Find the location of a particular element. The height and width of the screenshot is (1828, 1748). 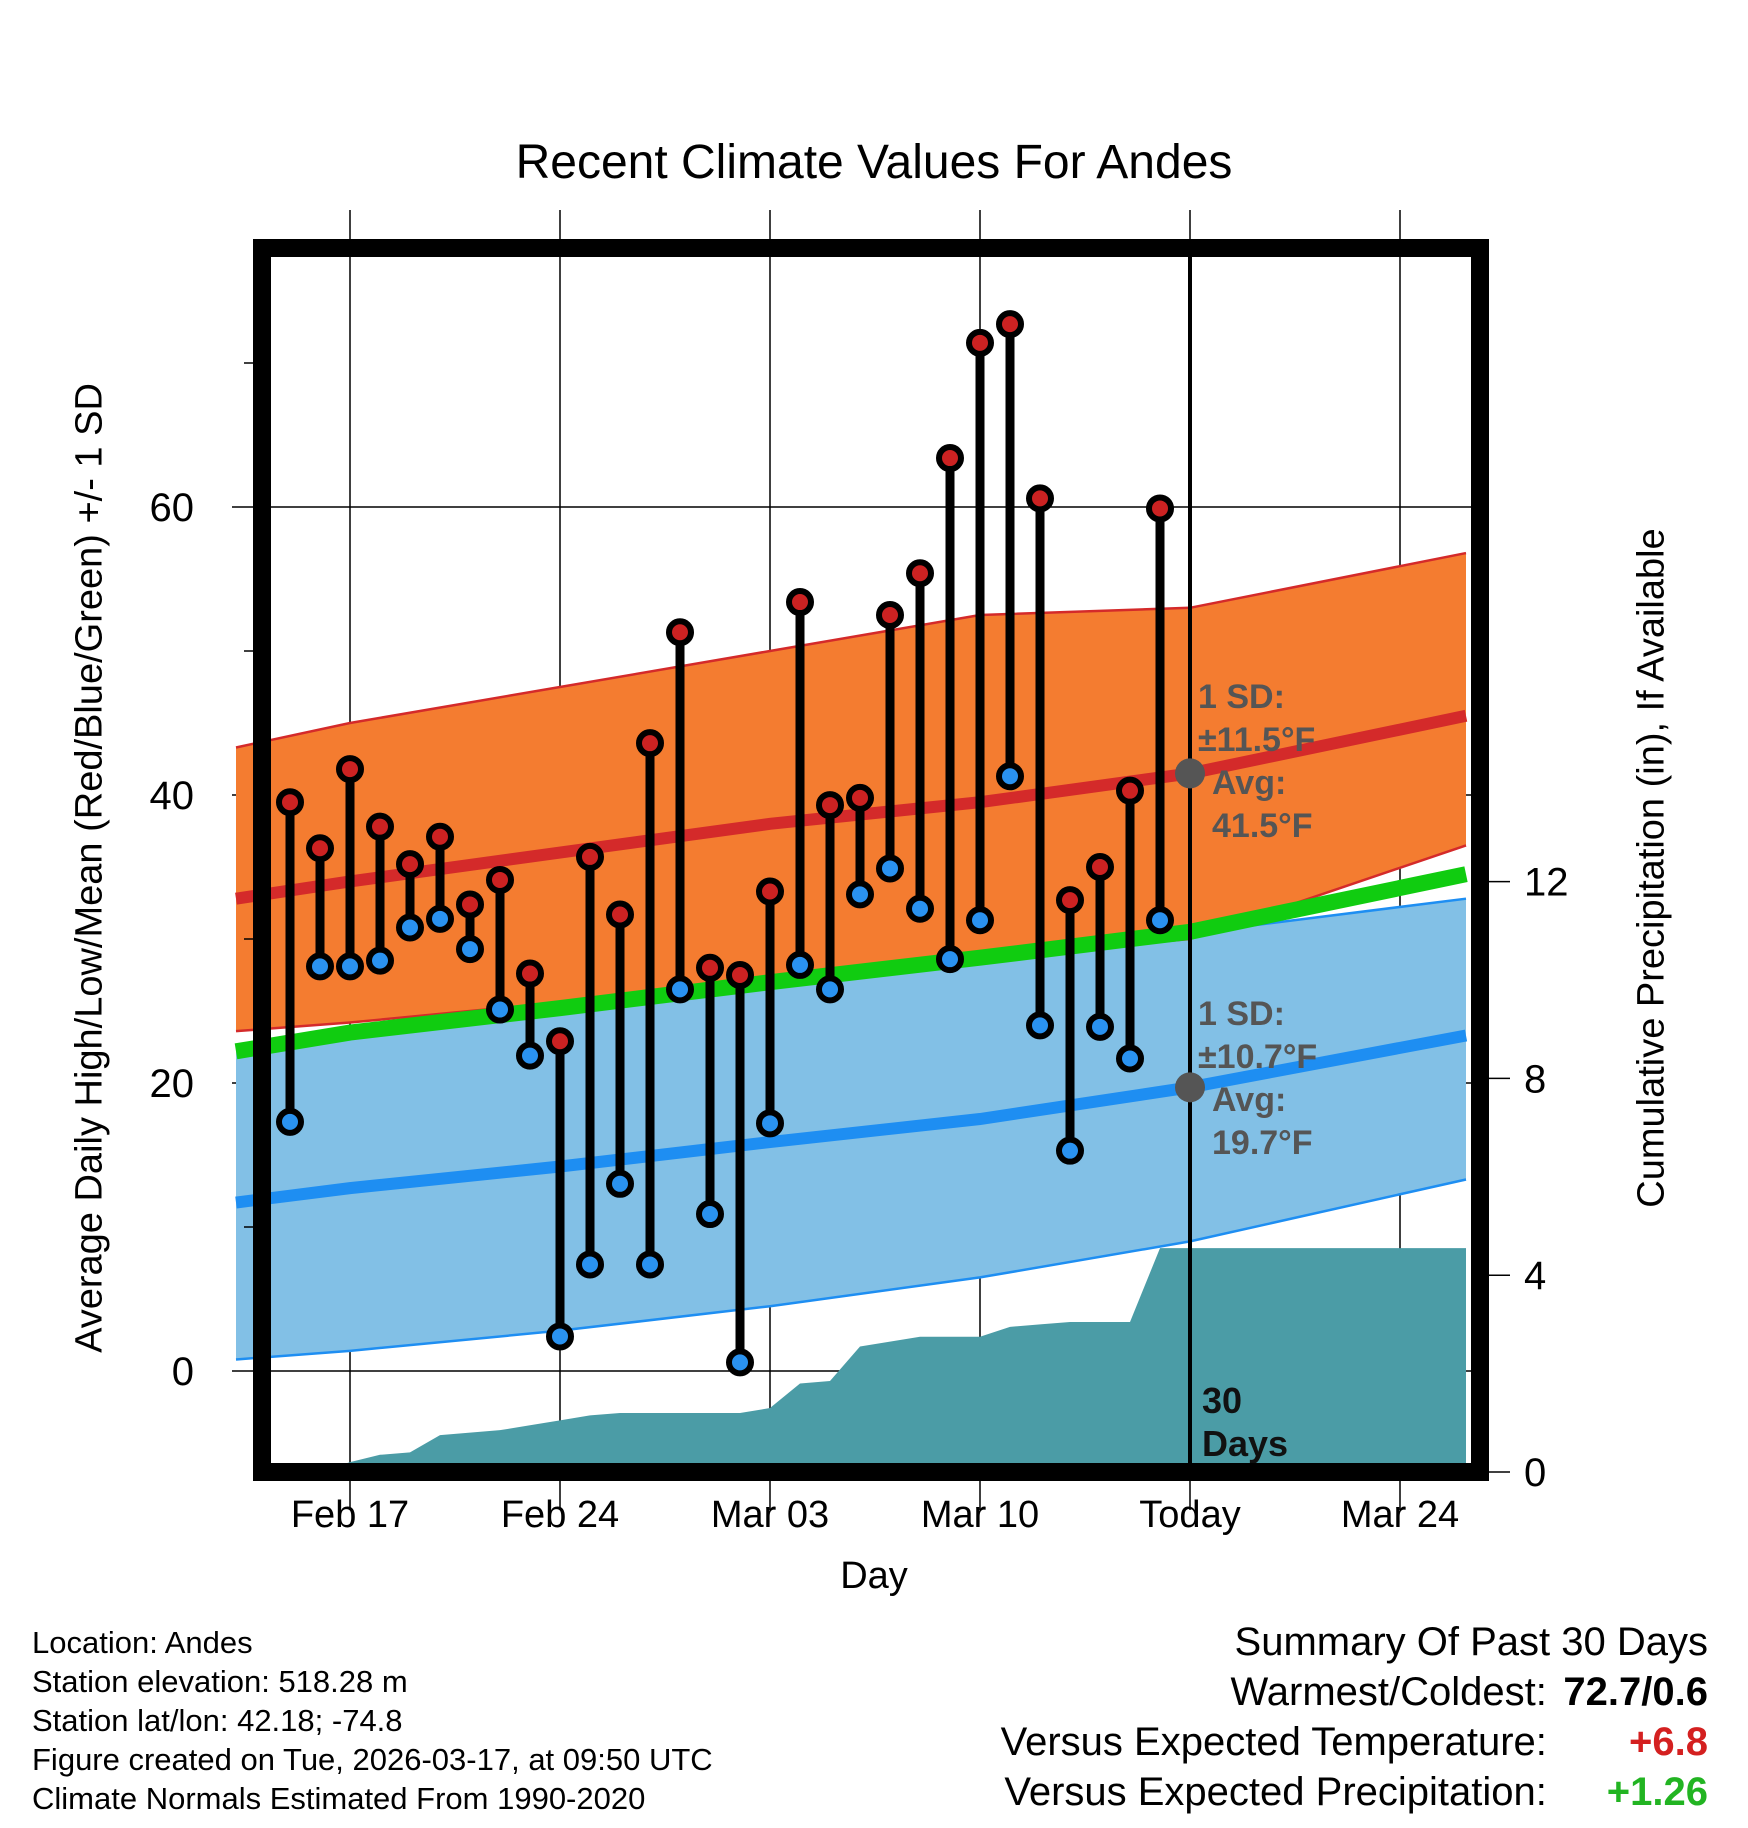

x-tick-label-feb-24: Feb 24 is located at coordinates (560, 1515).